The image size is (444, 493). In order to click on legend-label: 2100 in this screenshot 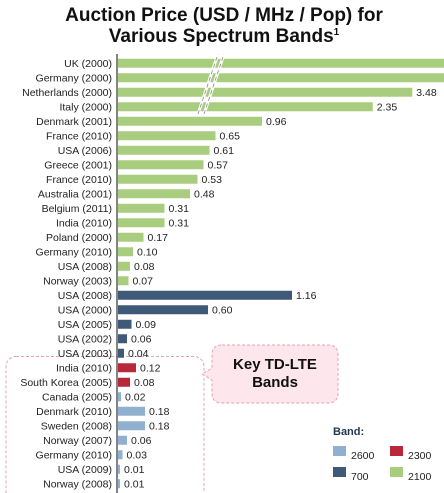, I will do `click(420, 477)`.